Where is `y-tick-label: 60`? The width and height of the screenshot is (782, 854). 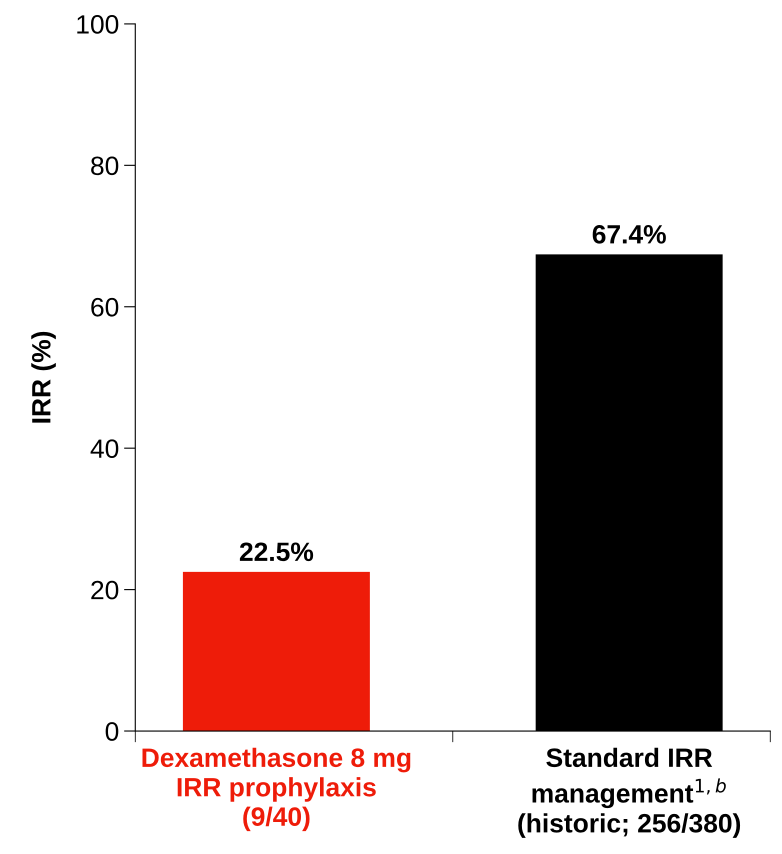
y-tick-label: 60 is located at coordinates (104, 307).